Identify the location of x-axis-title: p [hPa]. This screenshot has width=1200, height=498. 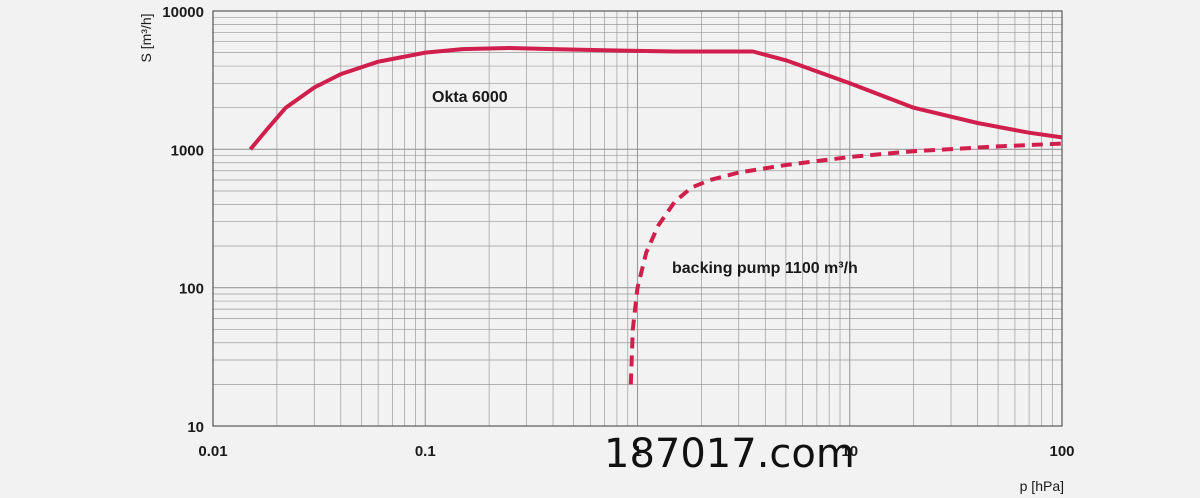
(1042, 486).